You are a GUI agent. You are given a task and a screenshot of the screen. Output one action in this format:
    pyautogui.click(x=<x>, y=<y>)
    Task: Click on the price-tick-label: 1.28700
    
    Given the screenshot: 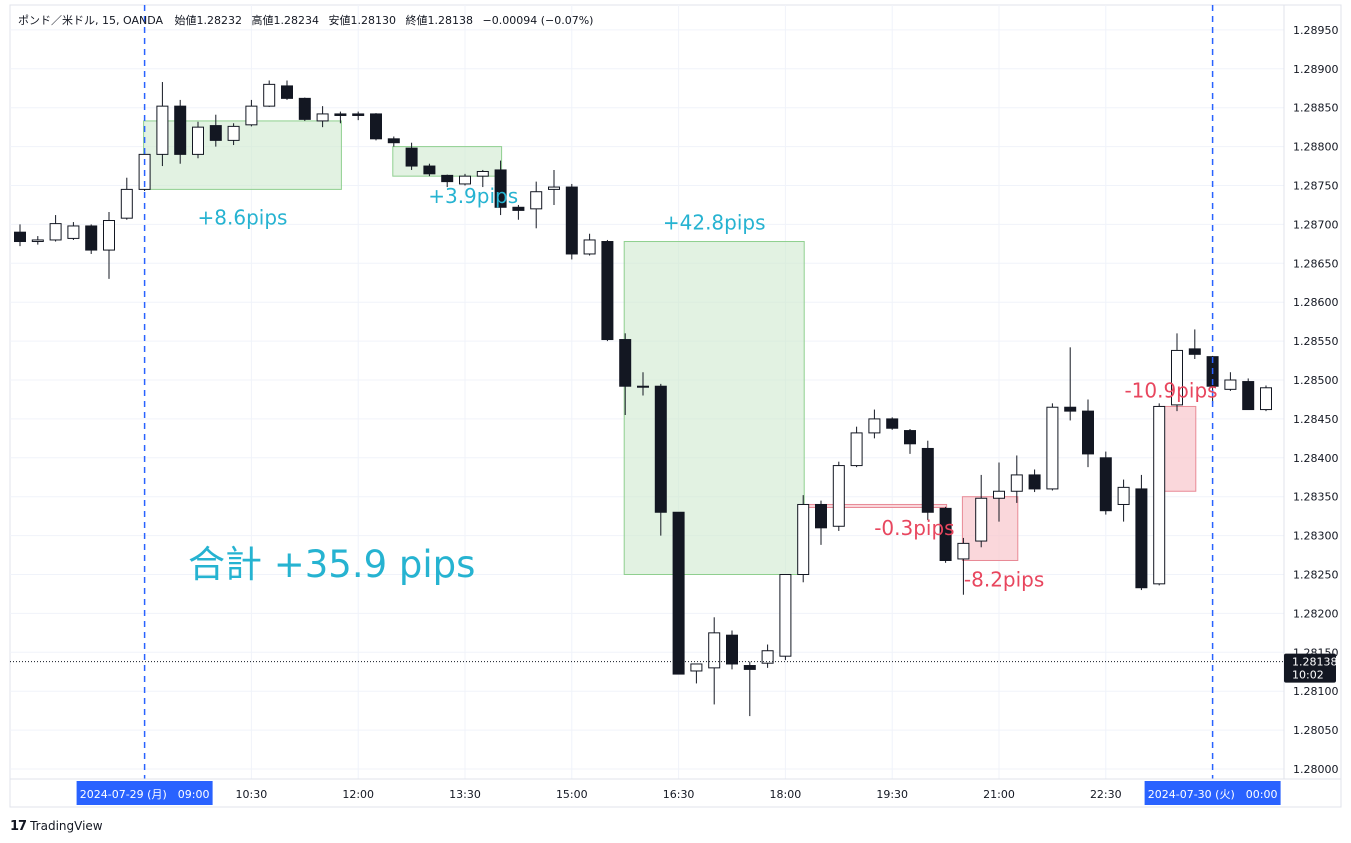 What is the action you would take?
    pyautogui.click(x=1316, y=224)
    